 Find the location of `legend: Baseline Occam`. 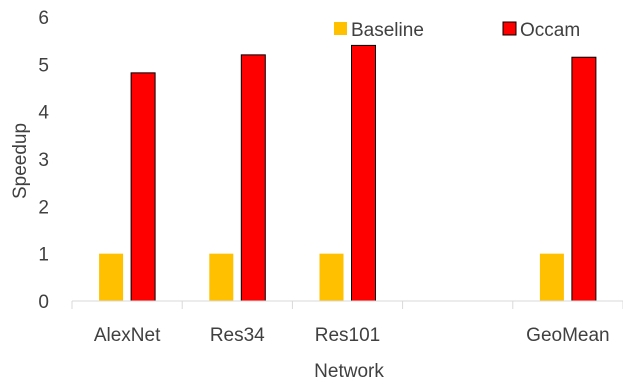

legend: Baseline Occam is located at coordinates (457, 30).